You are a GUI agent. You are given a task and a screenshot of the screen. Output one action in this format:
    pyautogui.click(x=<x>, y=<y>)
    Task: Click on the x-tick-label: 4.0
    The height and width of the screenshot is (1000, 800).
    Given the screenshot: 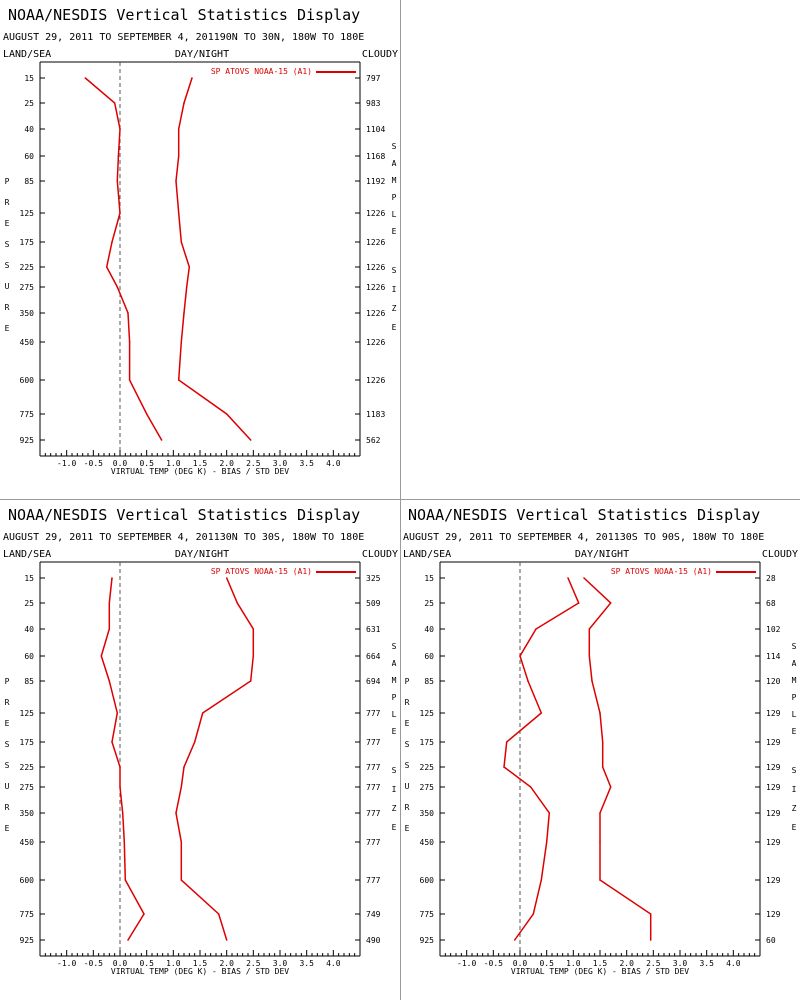 What is the action you would take?
    pyautogui.click(x=733, y=963)
    